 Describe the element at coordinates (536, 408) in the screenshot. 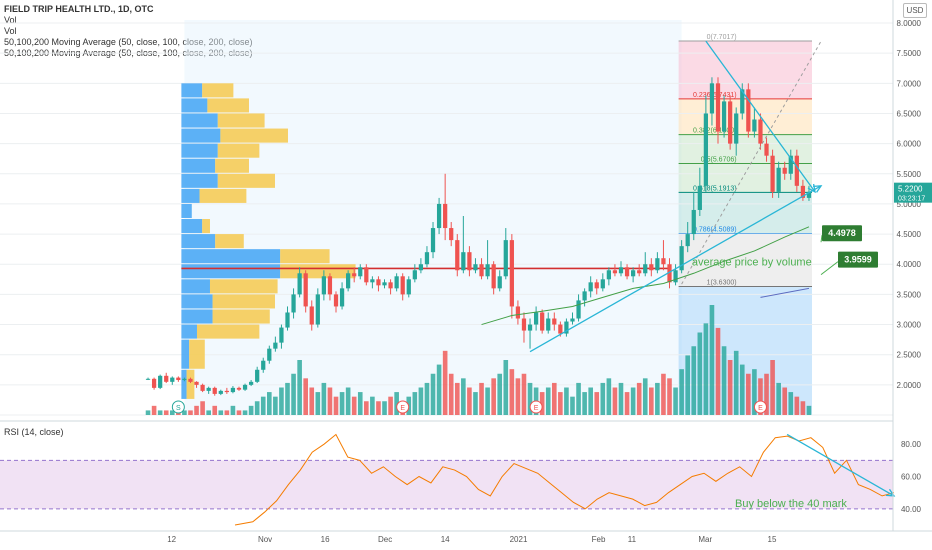

I see `event-marker-letter: E` at that location.